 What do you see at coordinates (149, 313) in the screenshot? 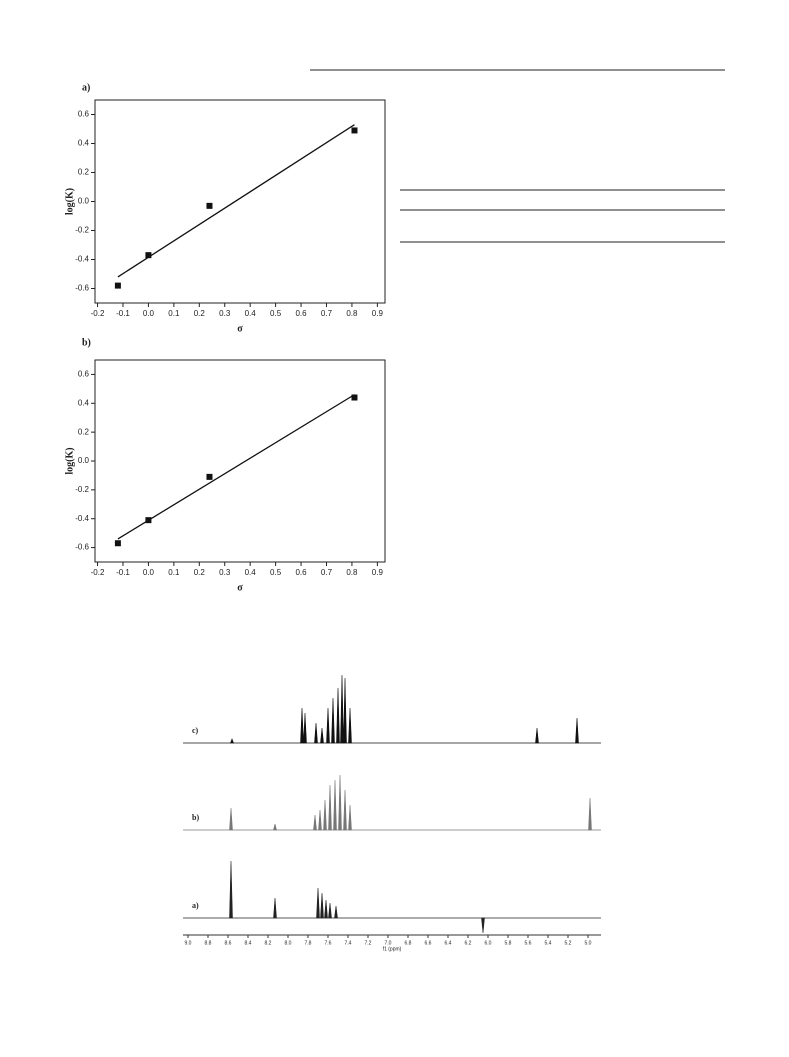
I see `x-tick-label: 0.0` at bounding box center [149, 313].